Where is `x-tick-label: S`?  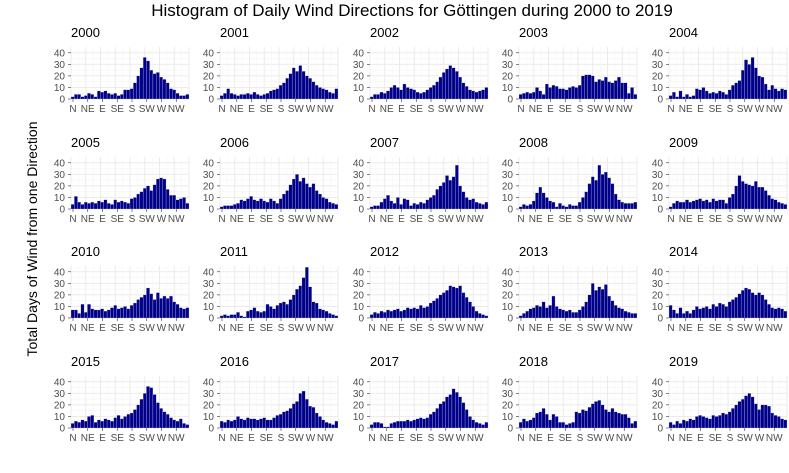
x-tick-label: S is located at coordinates (431, 219).